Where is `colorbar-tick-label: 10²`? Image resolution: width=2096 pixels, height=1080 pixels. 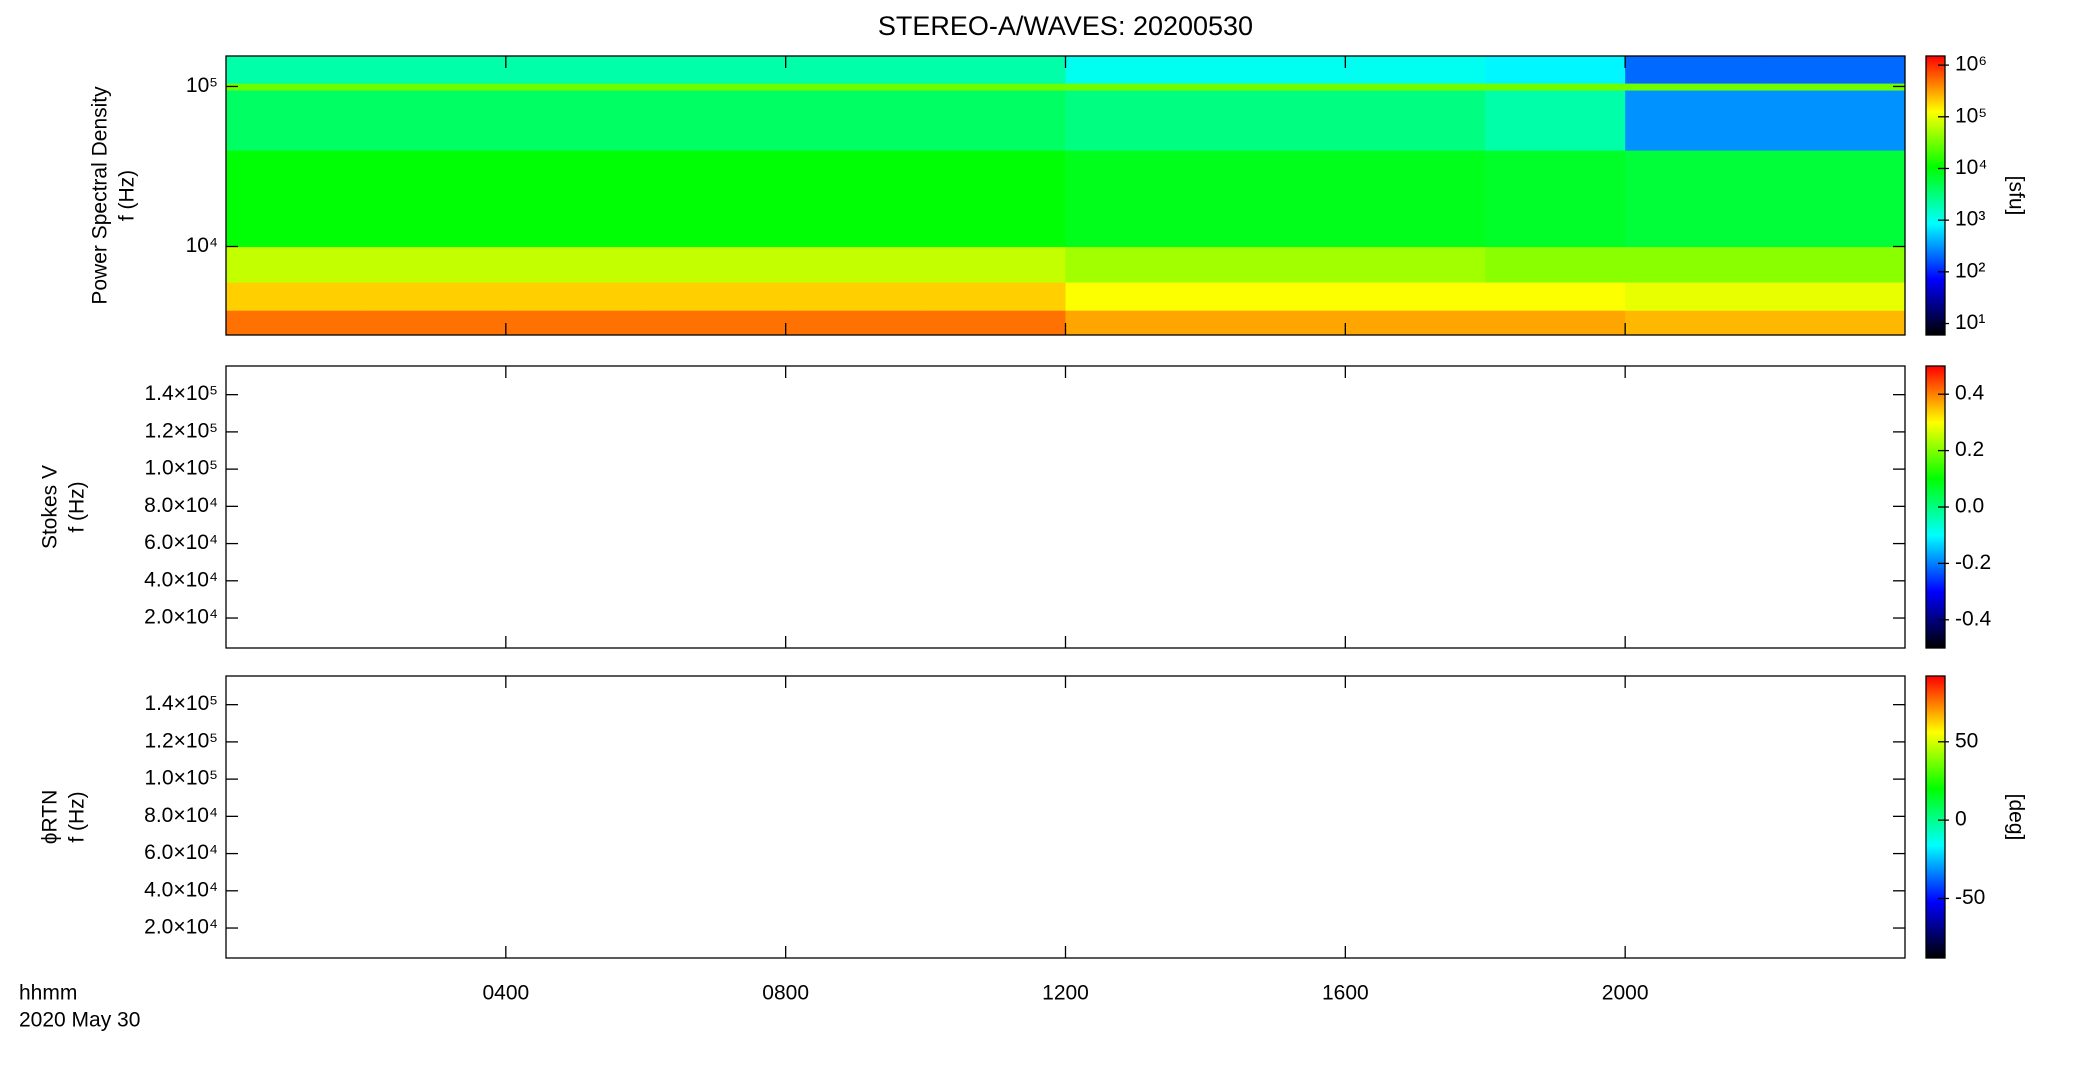 colorbar-tick-label: 10² is located at coordinates (1970, 270).